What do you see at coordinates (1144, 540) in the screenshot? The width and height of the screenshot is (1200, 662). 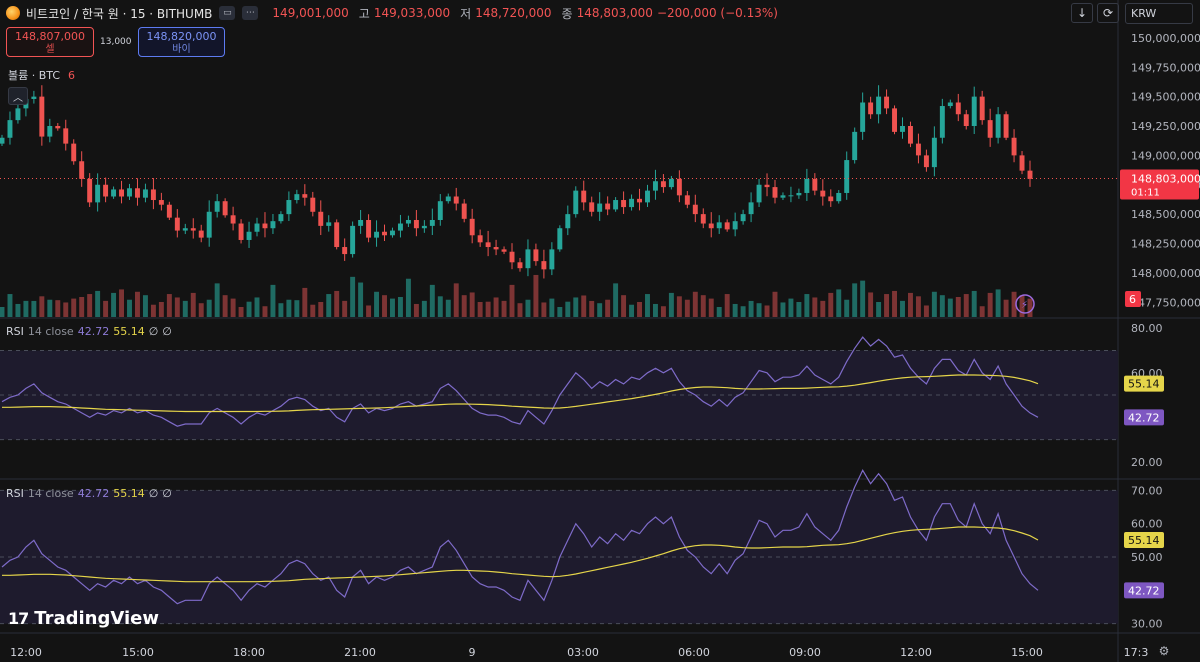 I see `rsi-pane-2-ma-tag` at bounding box center [1144, 540].